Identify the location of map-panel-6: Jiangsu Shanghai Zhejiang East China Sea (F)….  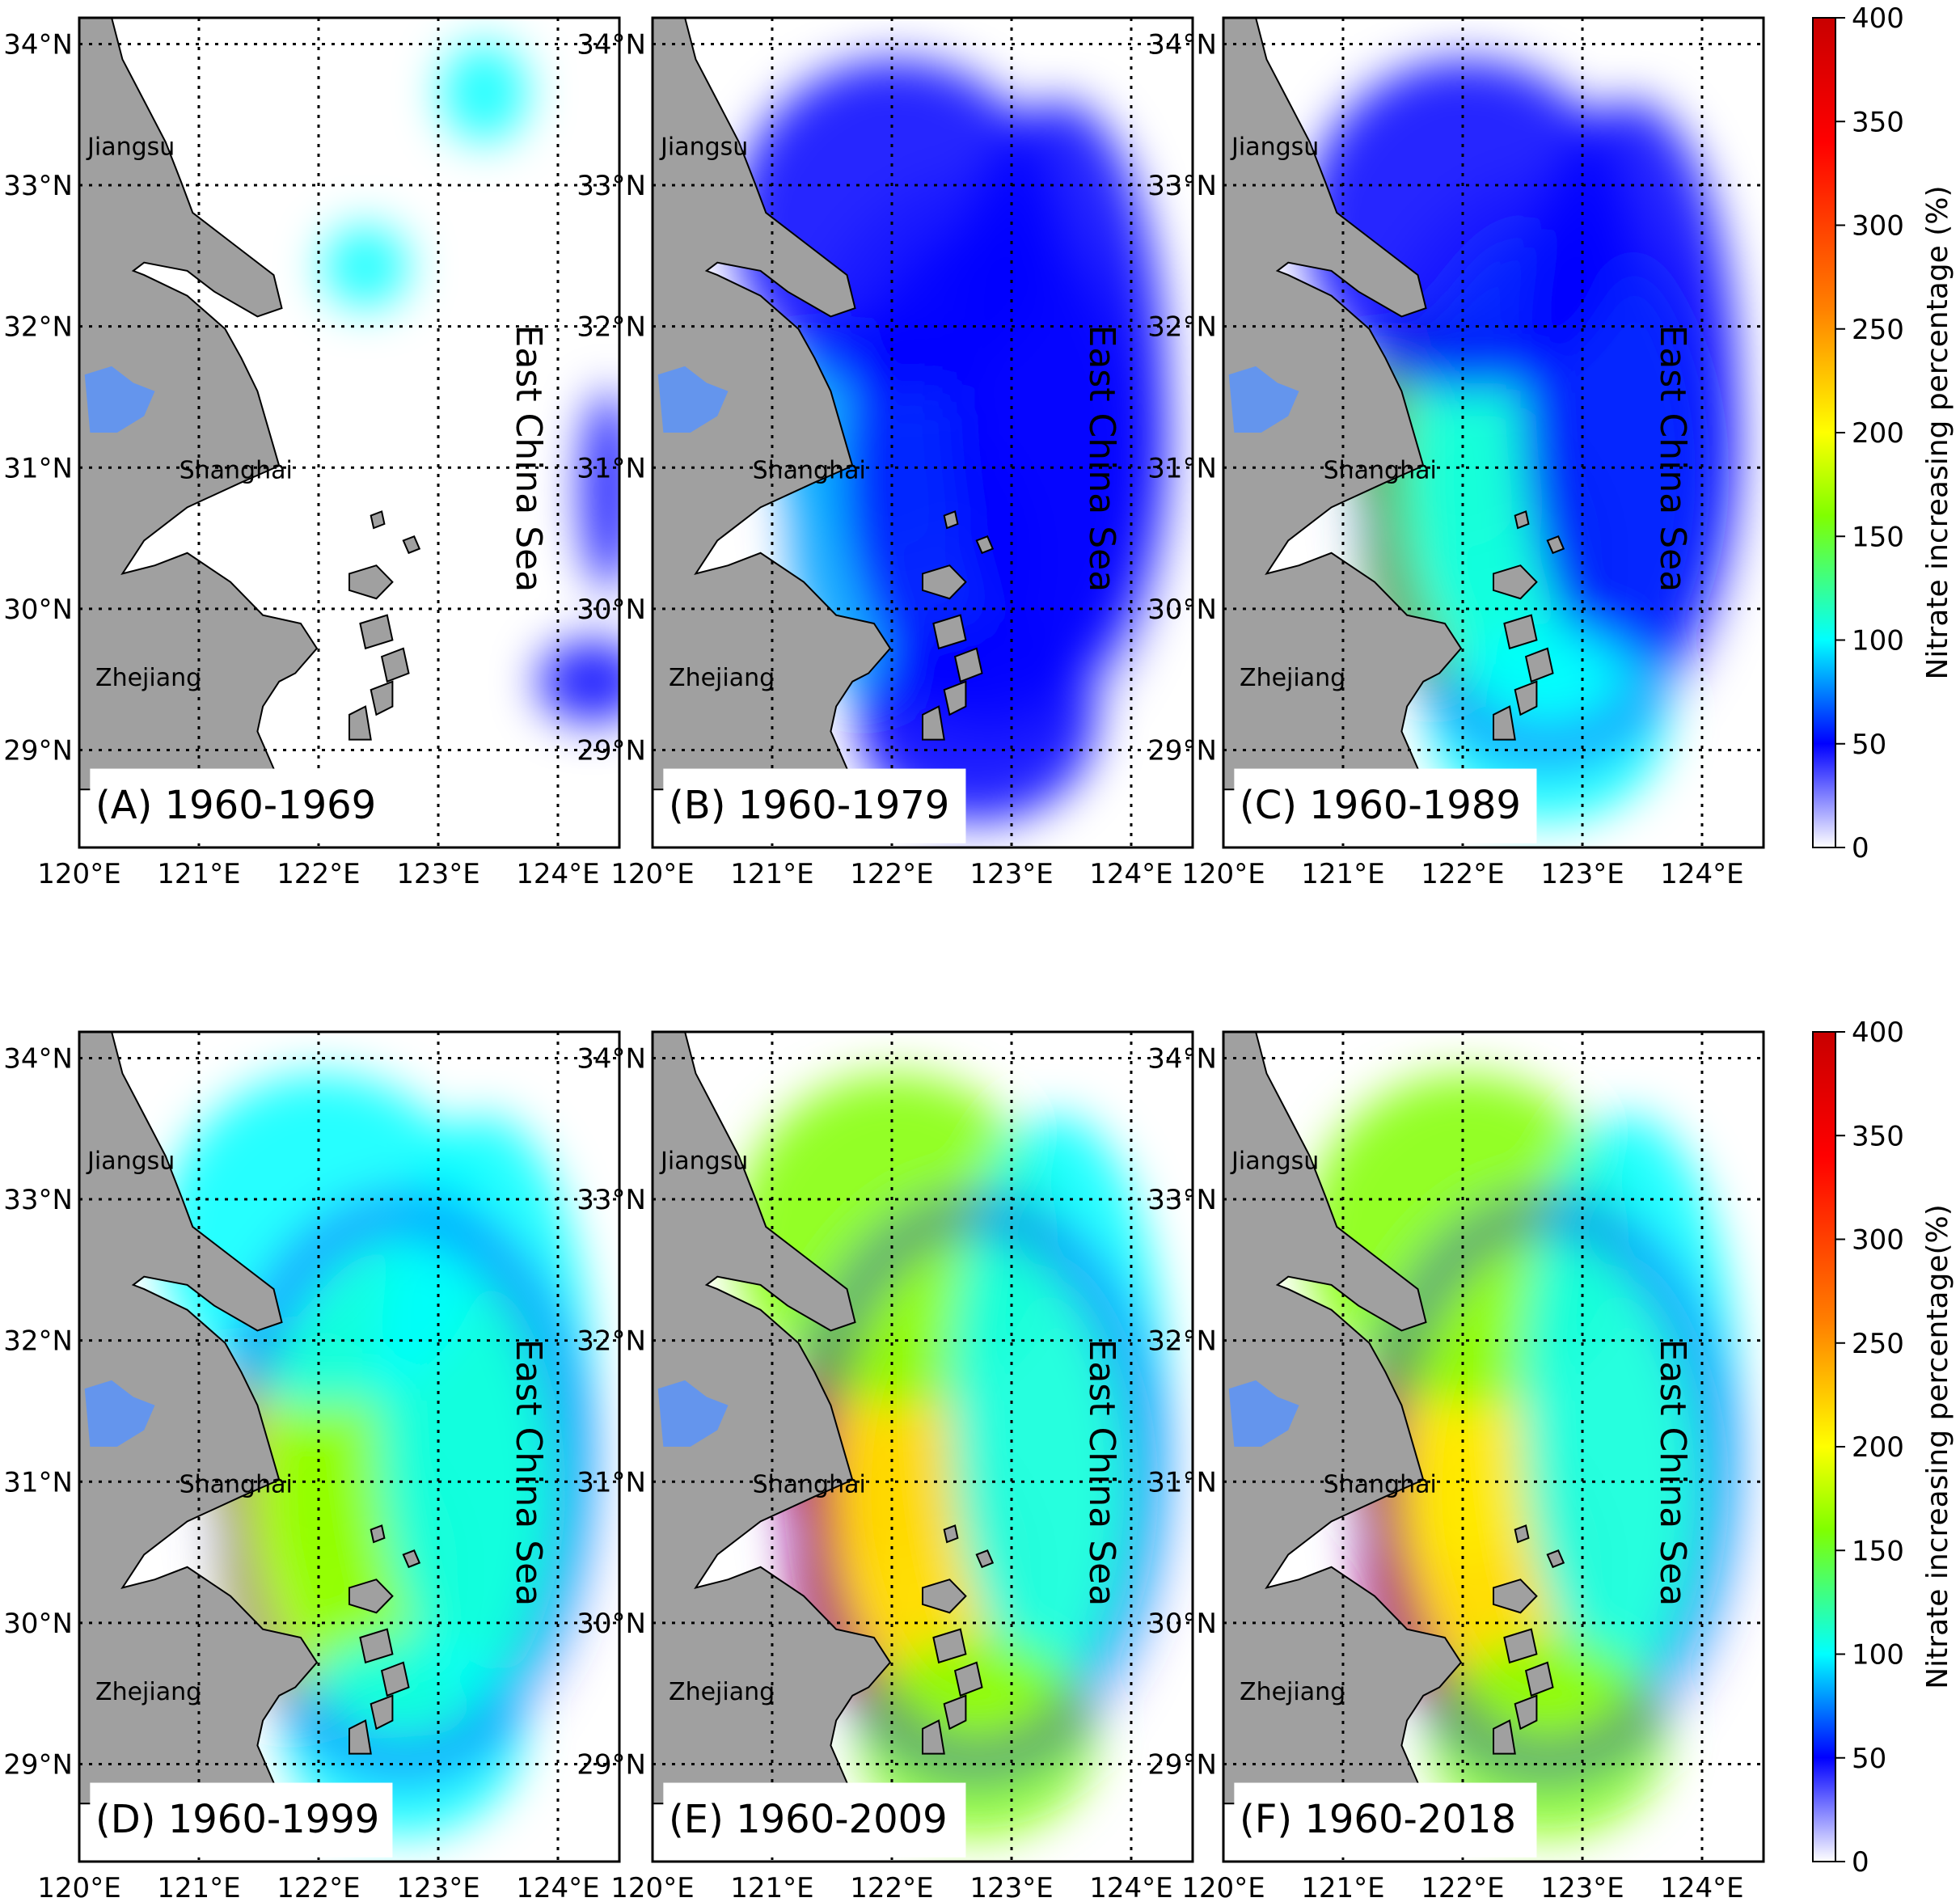
(1456, 1466).